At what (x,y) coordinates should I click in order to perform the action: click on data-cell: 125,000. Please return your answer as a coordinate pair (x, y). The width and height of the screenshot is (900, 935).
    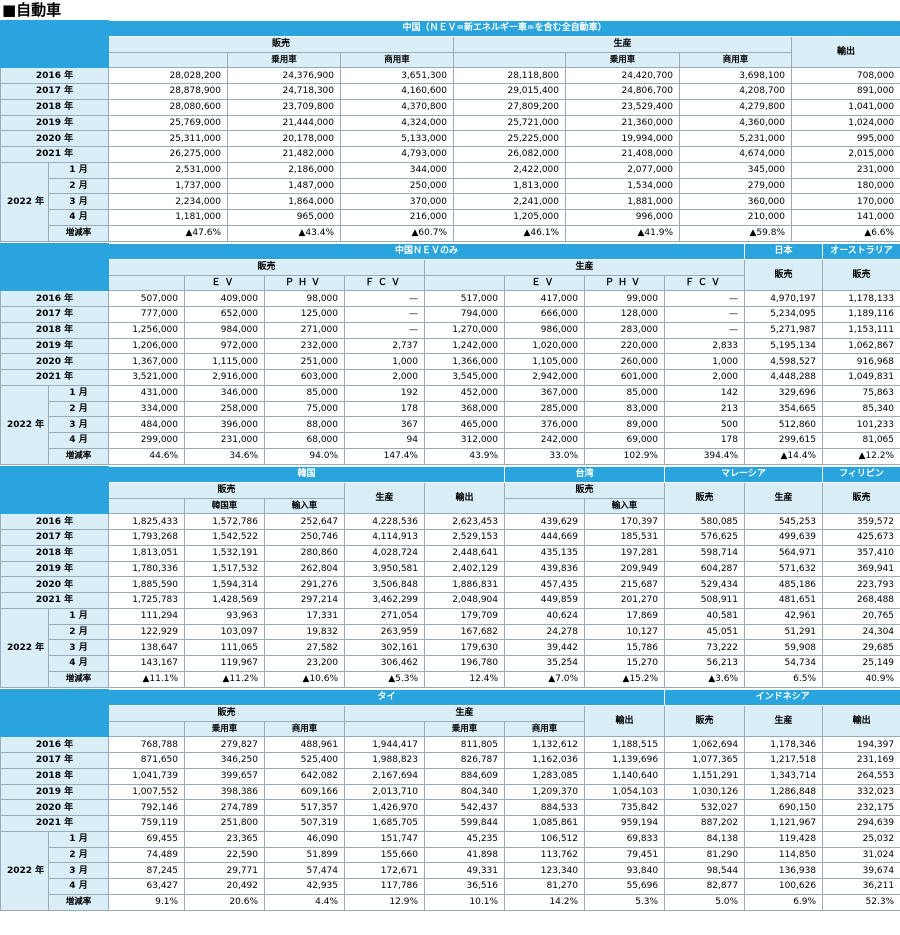
    Looking at the image, I should click on (304, 314).